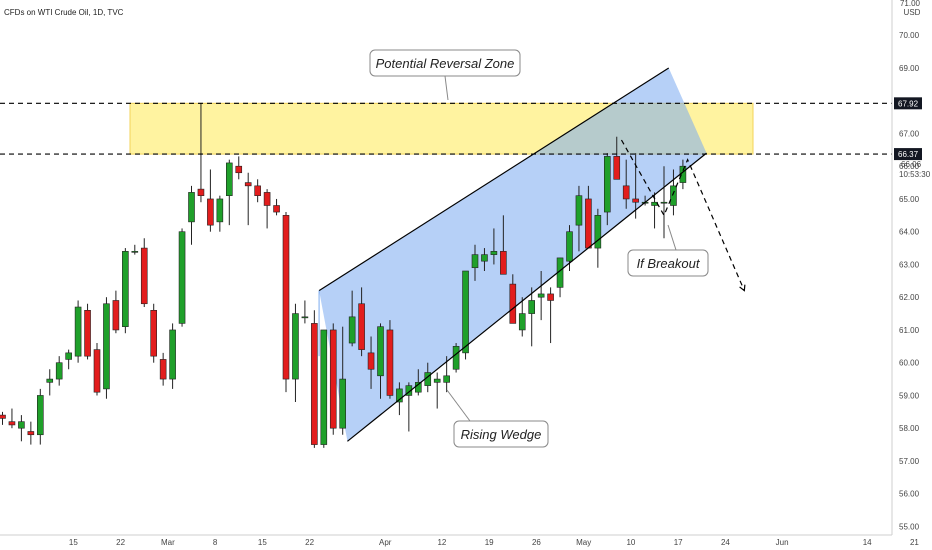 Image resolution: width=932 pixels, height=550 pixels. I want to click on reversal-zone-callout: Potential Reversal Zone, so click(445, 75).